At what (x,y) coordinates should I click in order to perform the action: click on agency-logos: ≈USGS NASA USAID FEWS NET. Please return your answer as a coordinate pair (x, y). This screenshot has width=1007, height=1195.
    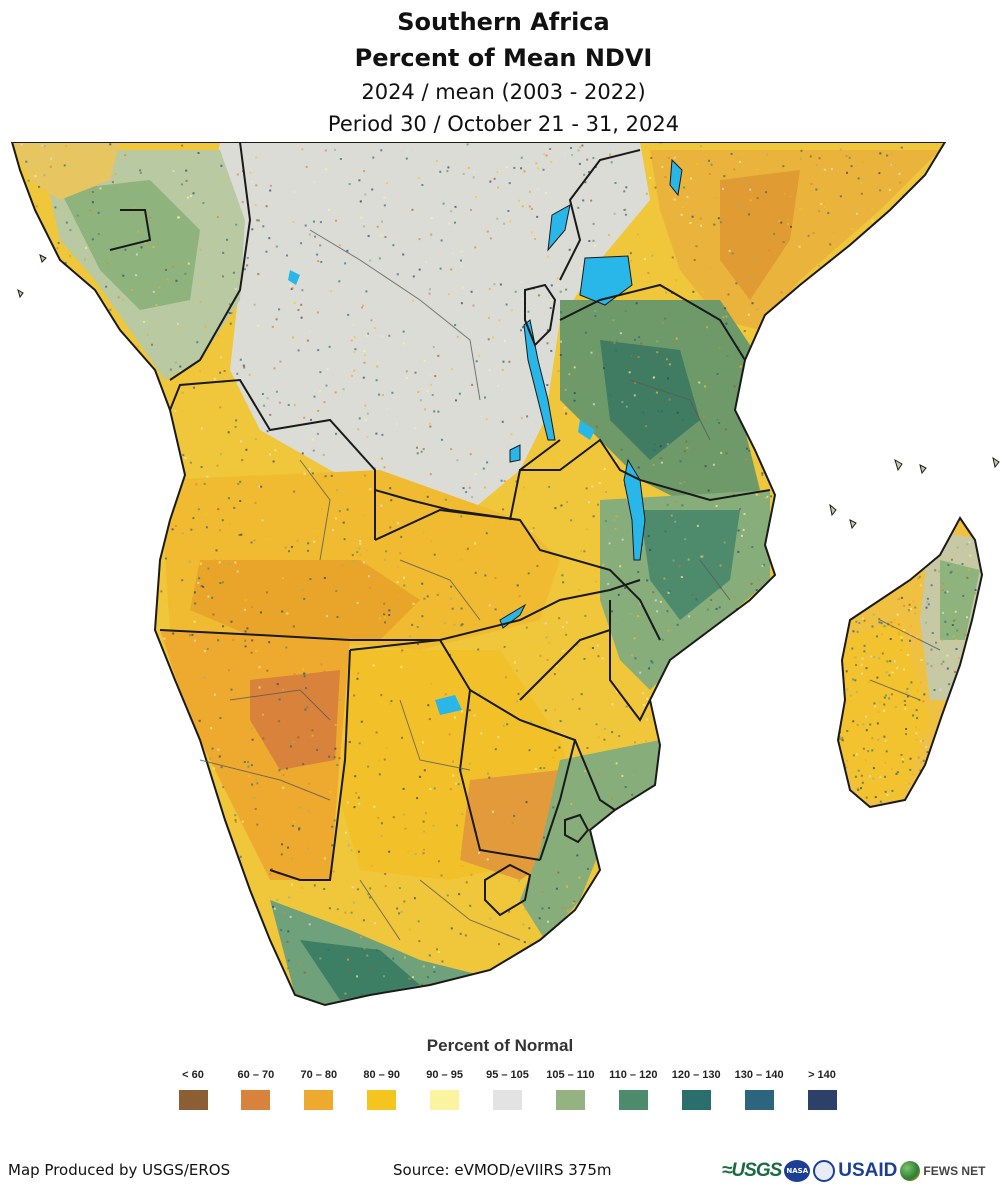
    Looking at the image, I should click on (853, 1171).